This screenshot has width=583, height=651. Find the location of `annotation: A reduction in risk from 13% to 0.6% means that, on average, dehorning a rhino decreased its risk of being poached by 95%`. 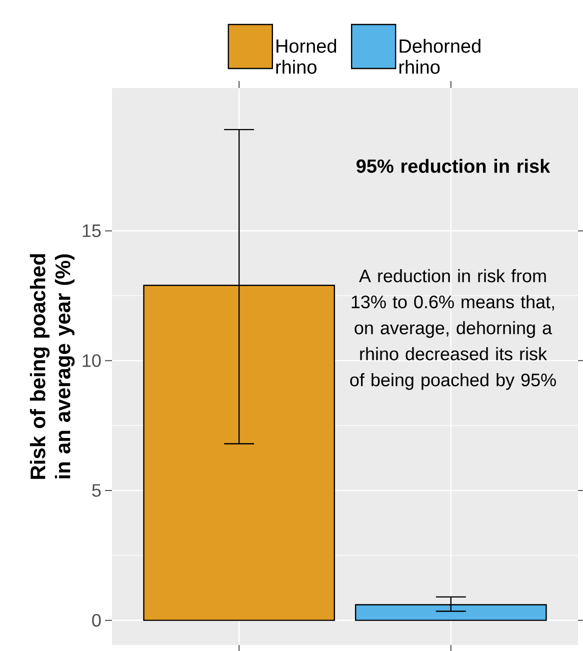

annotation: A reduction in risk from 13% to 0.6% means that, on average, dehorning a rhino decreased its risk of being poached by 95% is located at coordinates (453, 329).